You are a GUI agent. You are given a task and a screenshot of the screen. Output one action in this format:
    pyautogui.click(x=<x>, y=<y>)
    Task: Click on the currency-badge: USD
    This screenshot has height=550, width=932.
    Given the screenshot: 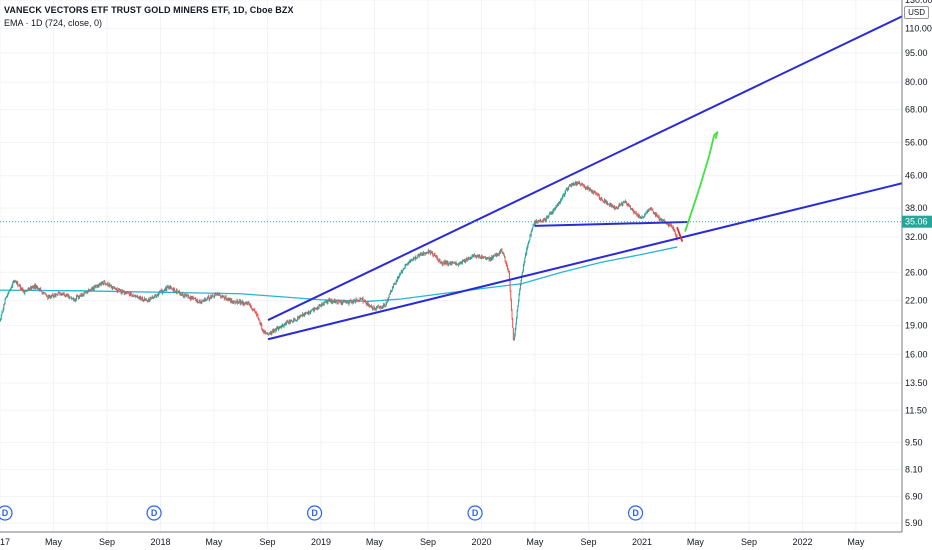 What is the action you would take?
    pyautogui.click(x=916, y=12)
    